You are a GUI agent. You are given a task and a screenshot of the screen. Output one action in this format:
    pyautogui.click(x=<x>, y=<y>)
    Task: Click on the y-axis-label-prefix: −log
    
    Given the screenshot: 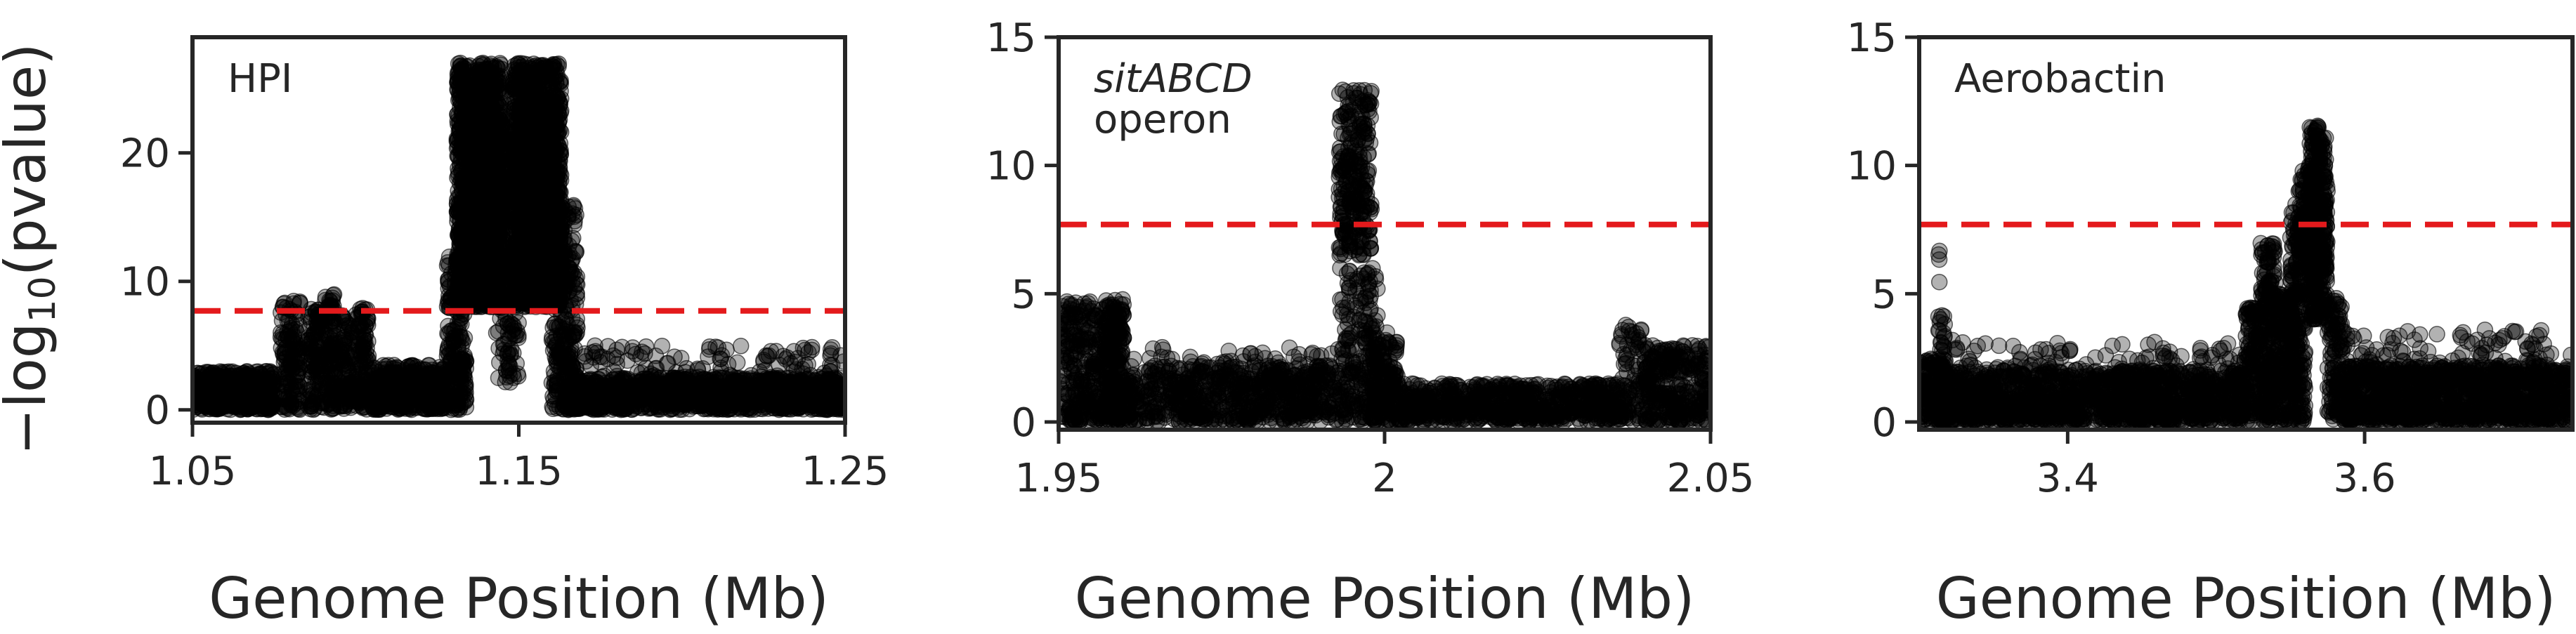 What is the action you would take?
    pyautogui.click(x=29, y=389)
    